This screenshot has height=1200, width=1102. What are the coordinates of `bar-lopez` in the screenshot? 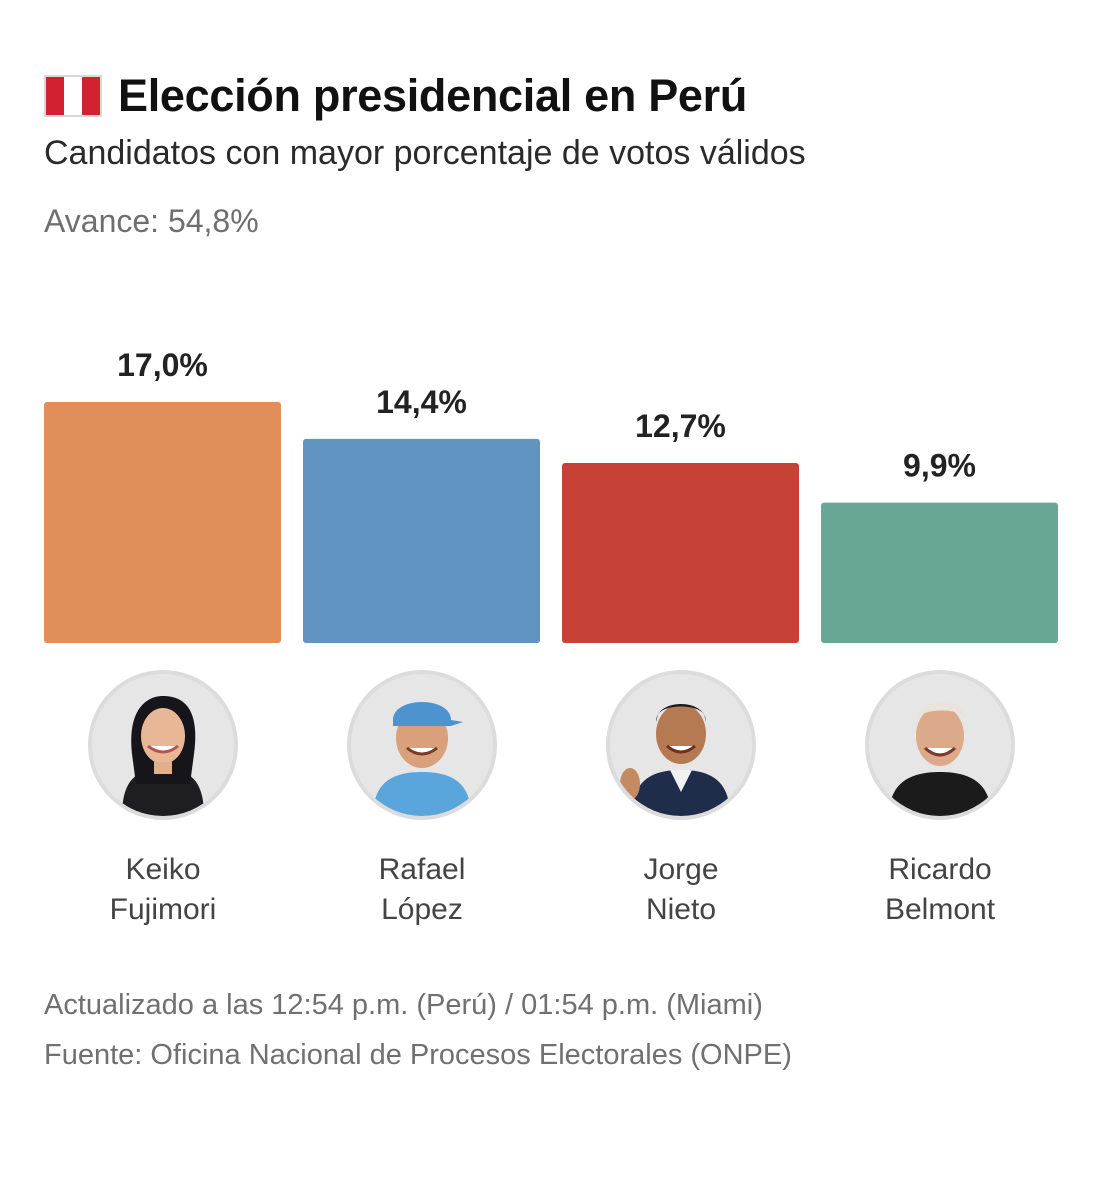 It's located at (421, 540).